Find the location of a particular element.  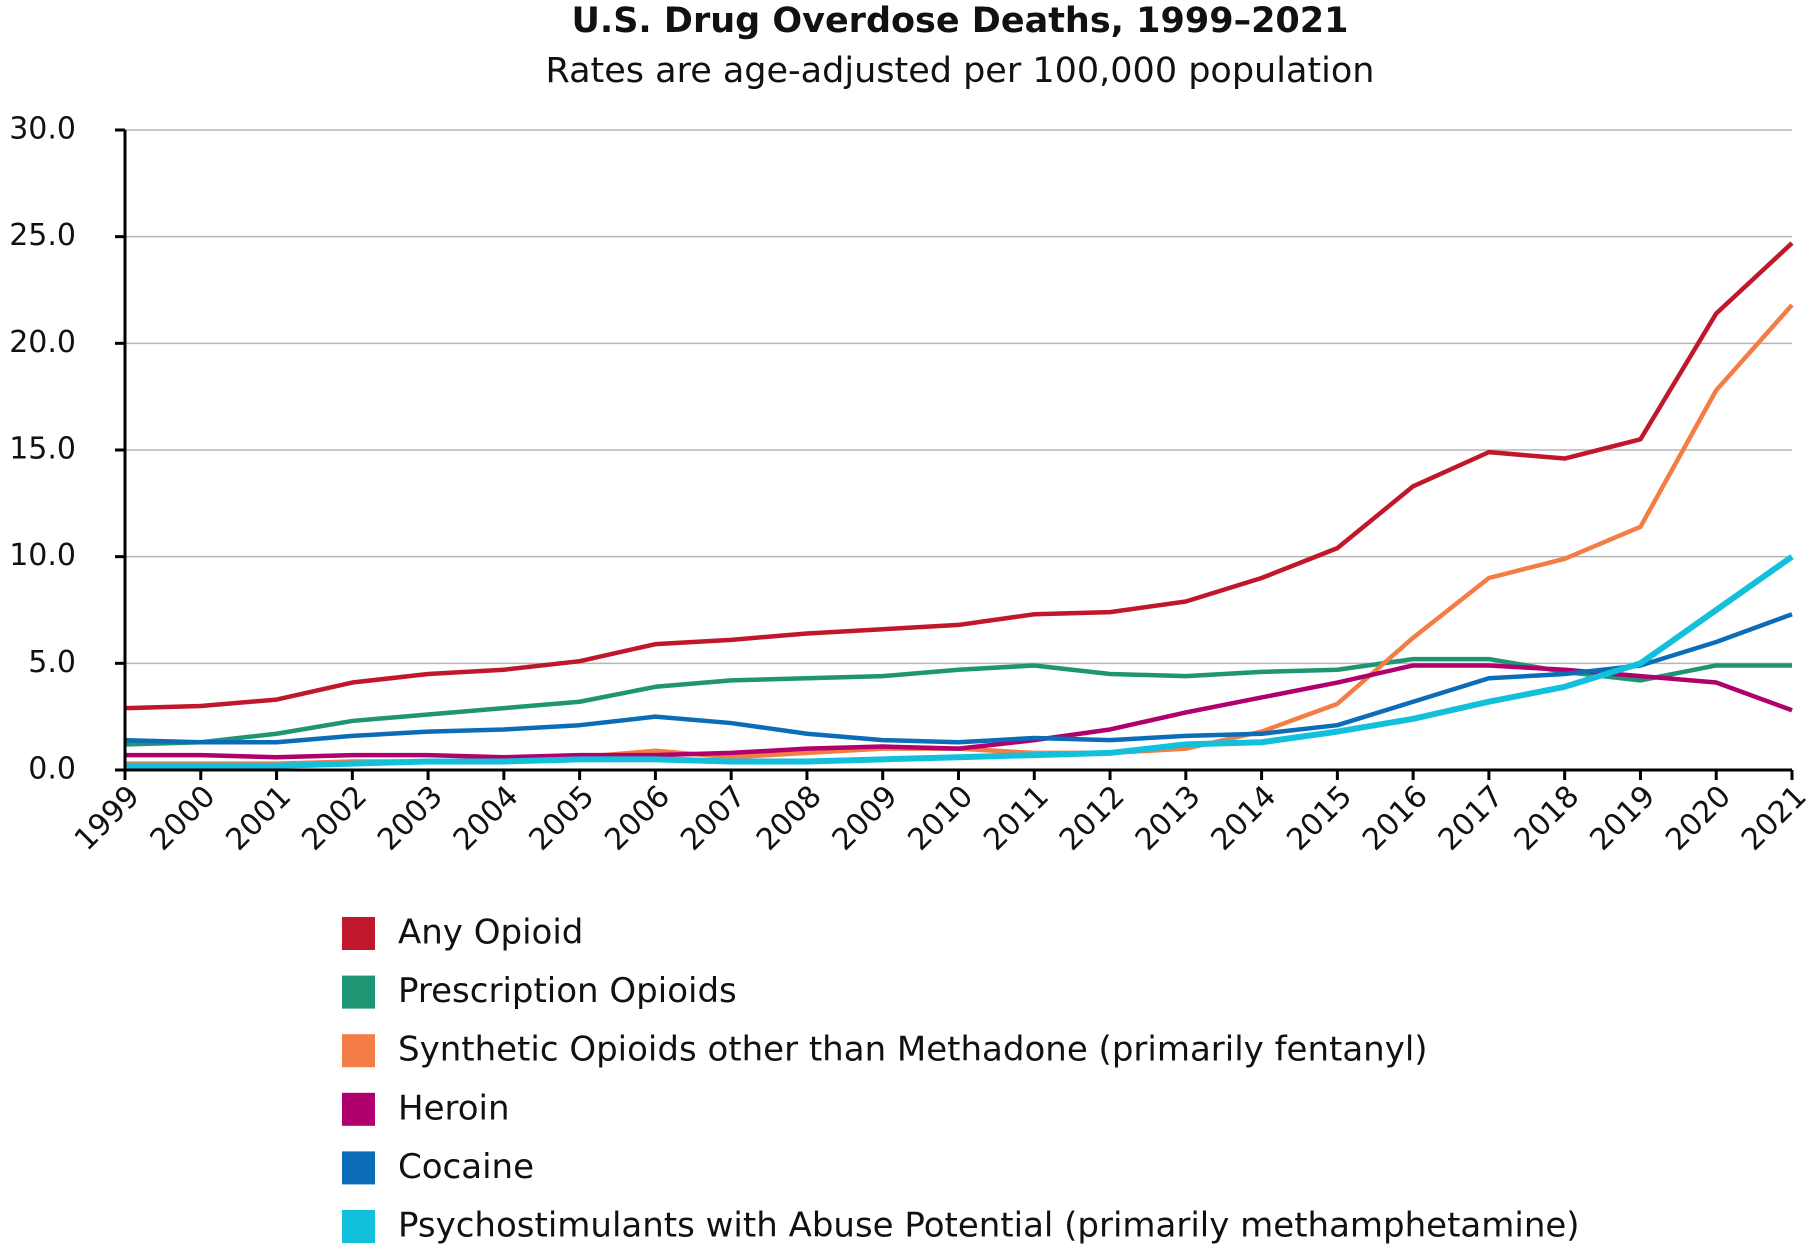

x-tick-label: 2021 is located at coordinates (1774, 818).